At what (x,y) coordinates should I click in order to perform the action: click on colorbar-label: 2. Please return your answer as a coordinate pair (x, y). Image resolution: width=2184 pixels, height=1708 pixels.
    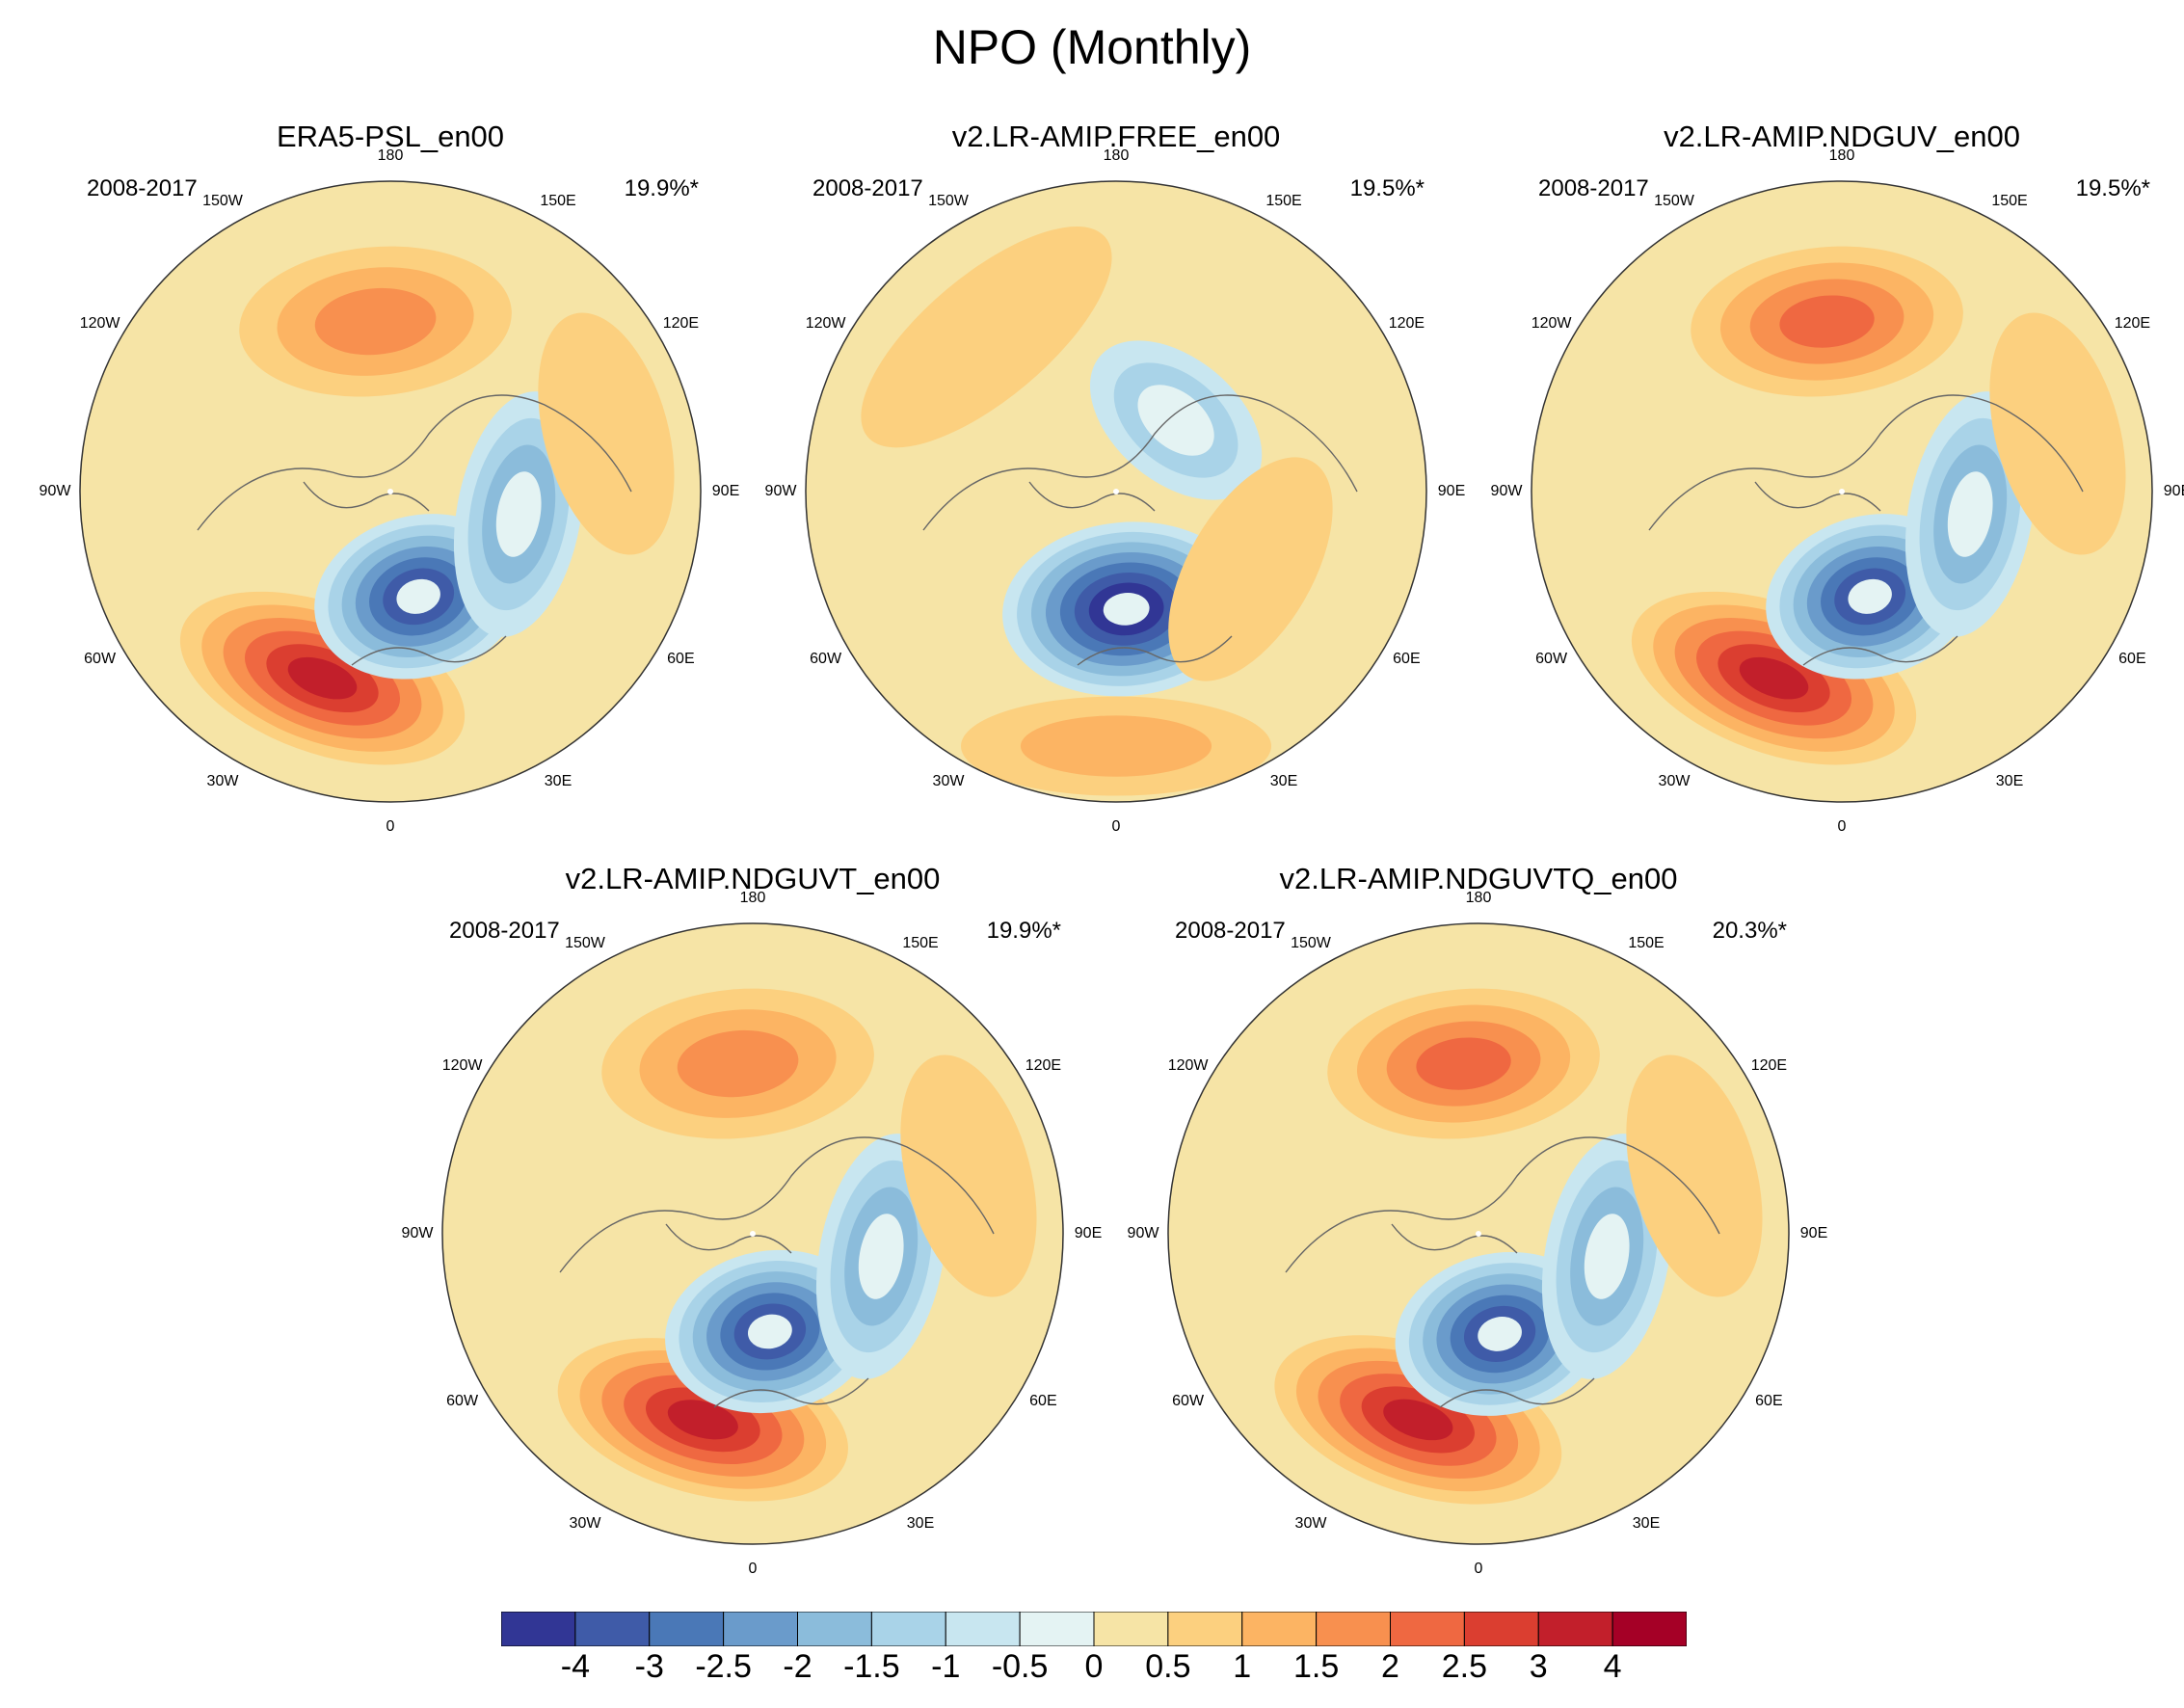
    Looking at the image, I should click on (1390, 1667).